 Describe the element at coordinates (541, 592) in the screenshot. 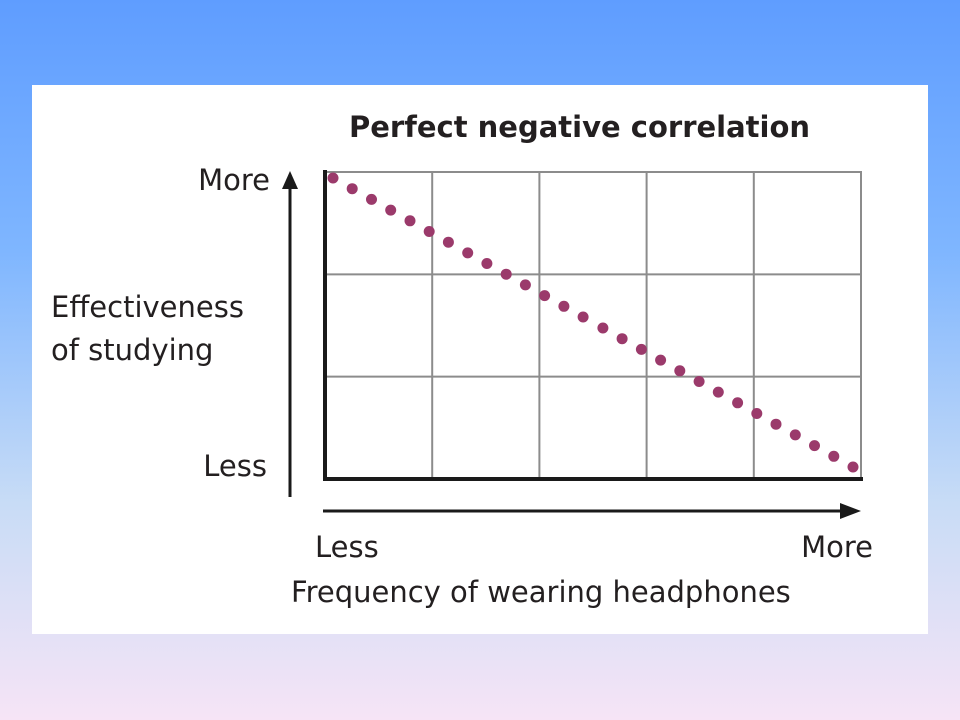

I see `x-axis-label: Frequency of wearing headphones` at that location.